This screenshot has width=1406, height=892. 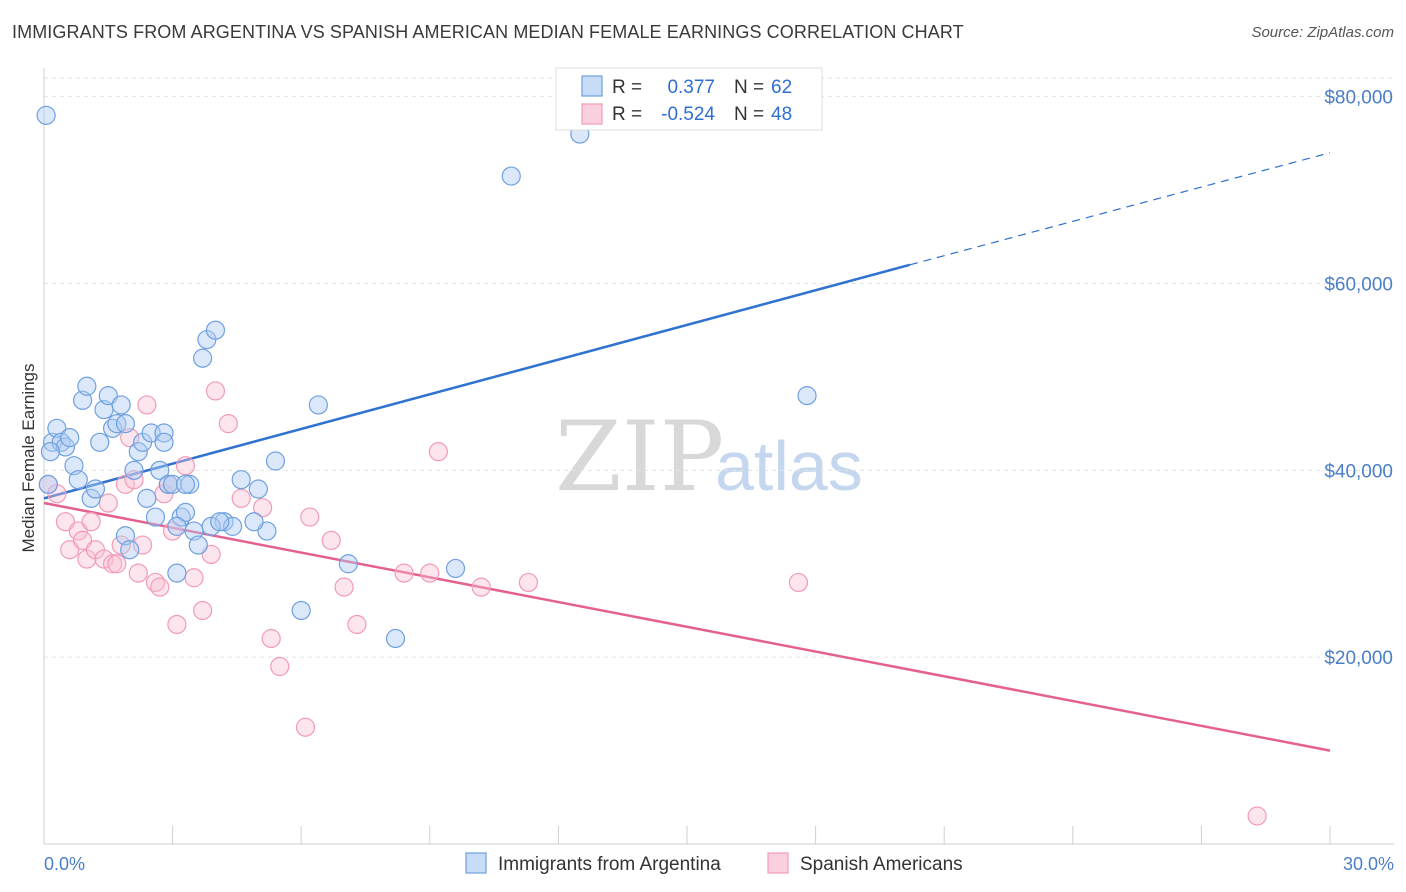 What do you see at coordinates (639, 457) in the screenshot?
I see `watermark-zip: ZIP` at bounding box center [639, 457].